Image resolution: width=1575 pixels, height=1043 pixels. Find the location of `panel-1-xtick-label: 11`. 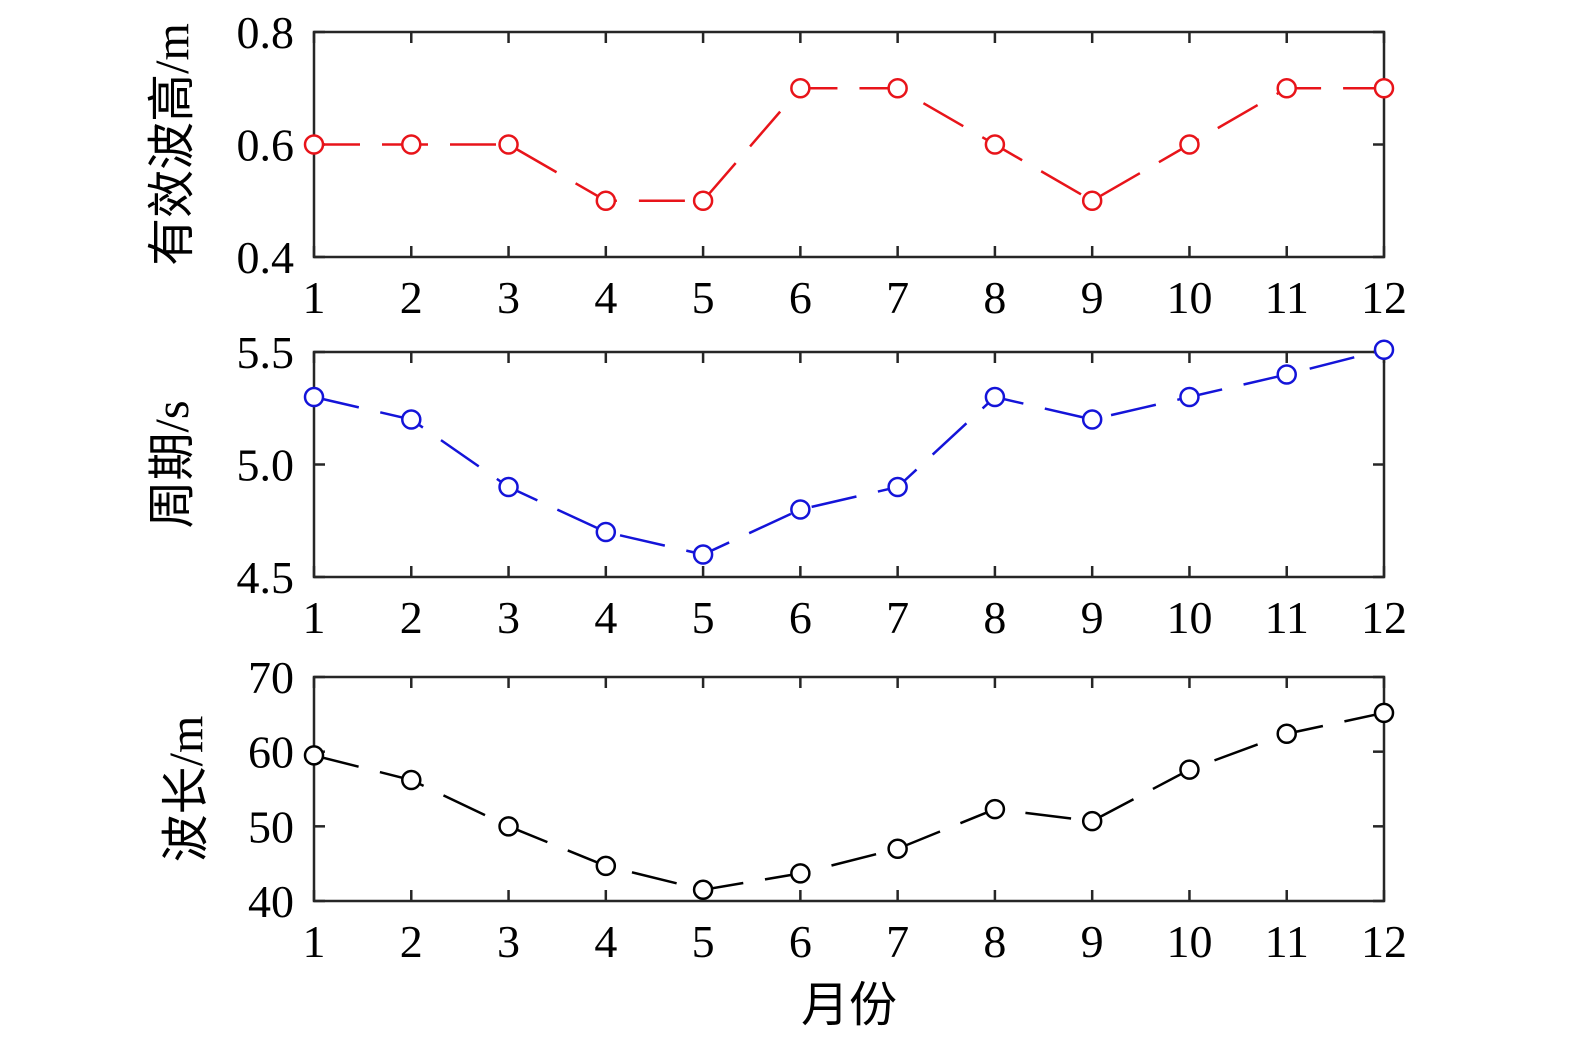

panel-1-xtick-label: 11 is located at coordinates (1287, 297).